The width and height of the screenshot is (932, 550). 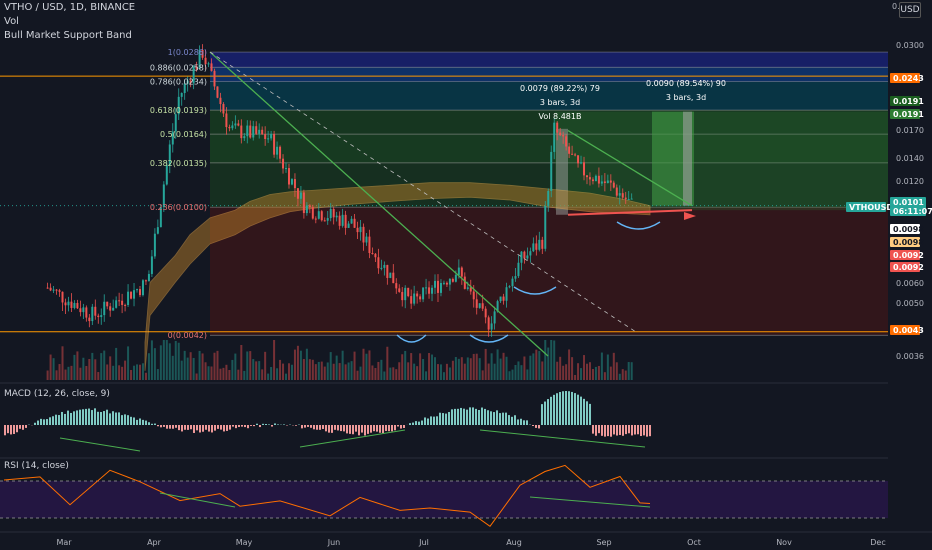 I want to click on time-axis: Mar Apr May Jun Jul Aug Sep Oct Nov Dec, so click(x=466, y=539).